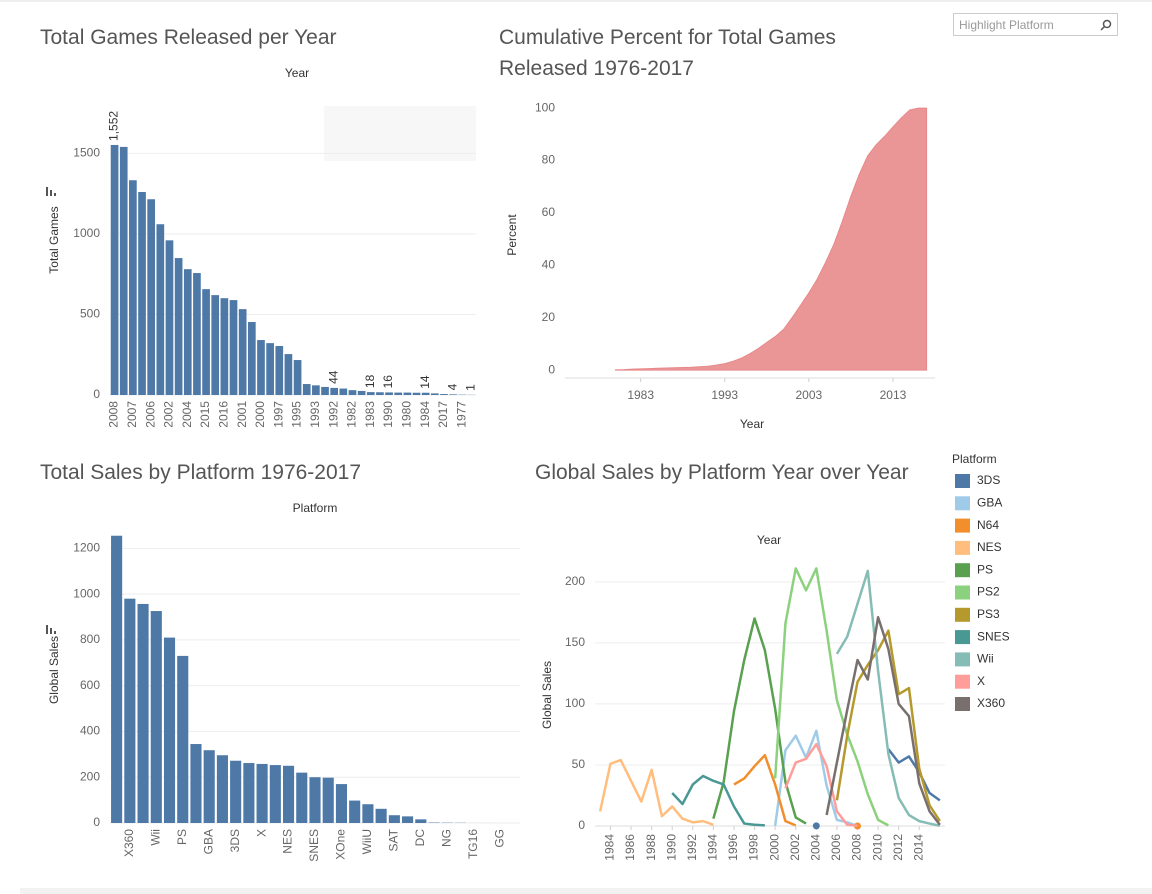 Image resolution: width=1152 pixels, height=894 pixels. Describe the element at coordinates (836, 847) in the screenshot. I see `x-tick-label: 2006` at that location.